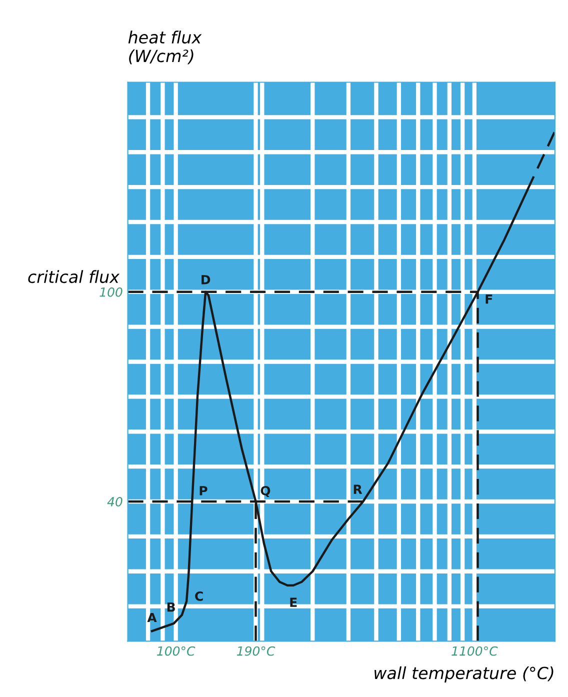 The height and width of the screenshot is (697, 568). I want to click on annotation: R, so click(358, 489).